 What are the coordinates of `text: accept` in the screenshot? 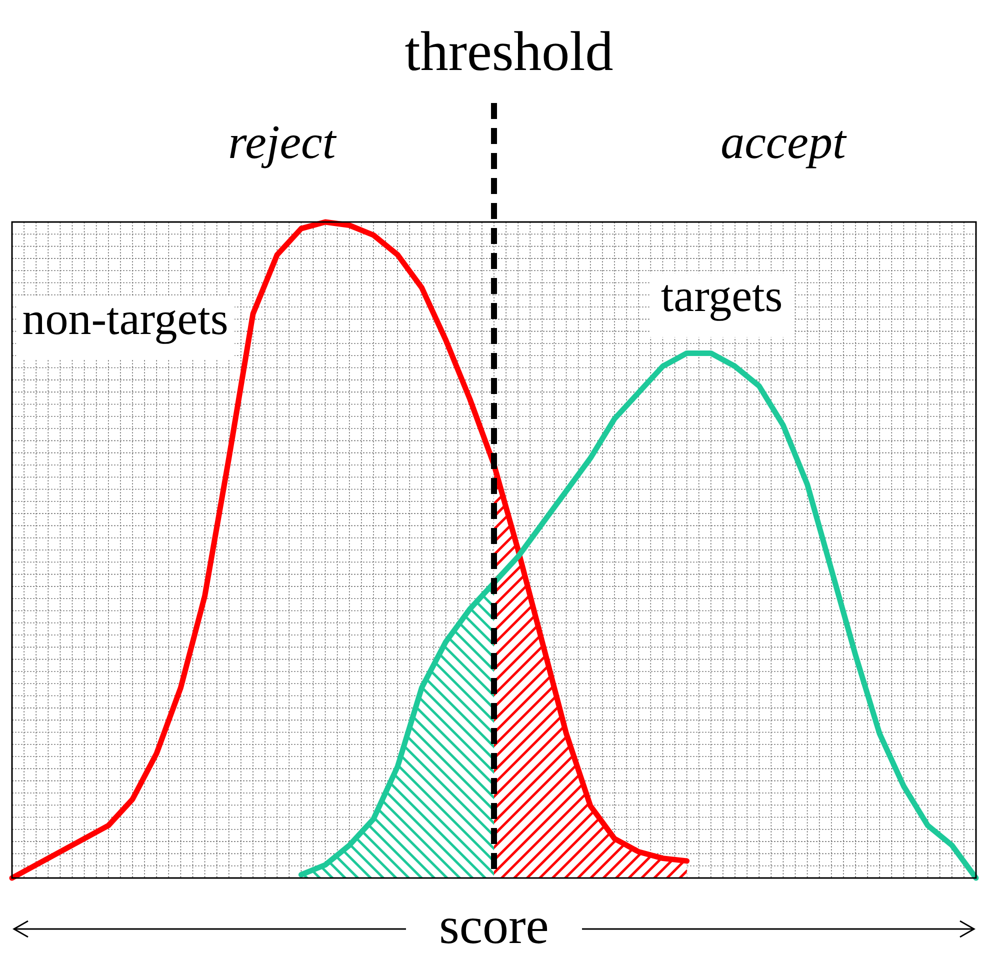 It's located at (784, 142).